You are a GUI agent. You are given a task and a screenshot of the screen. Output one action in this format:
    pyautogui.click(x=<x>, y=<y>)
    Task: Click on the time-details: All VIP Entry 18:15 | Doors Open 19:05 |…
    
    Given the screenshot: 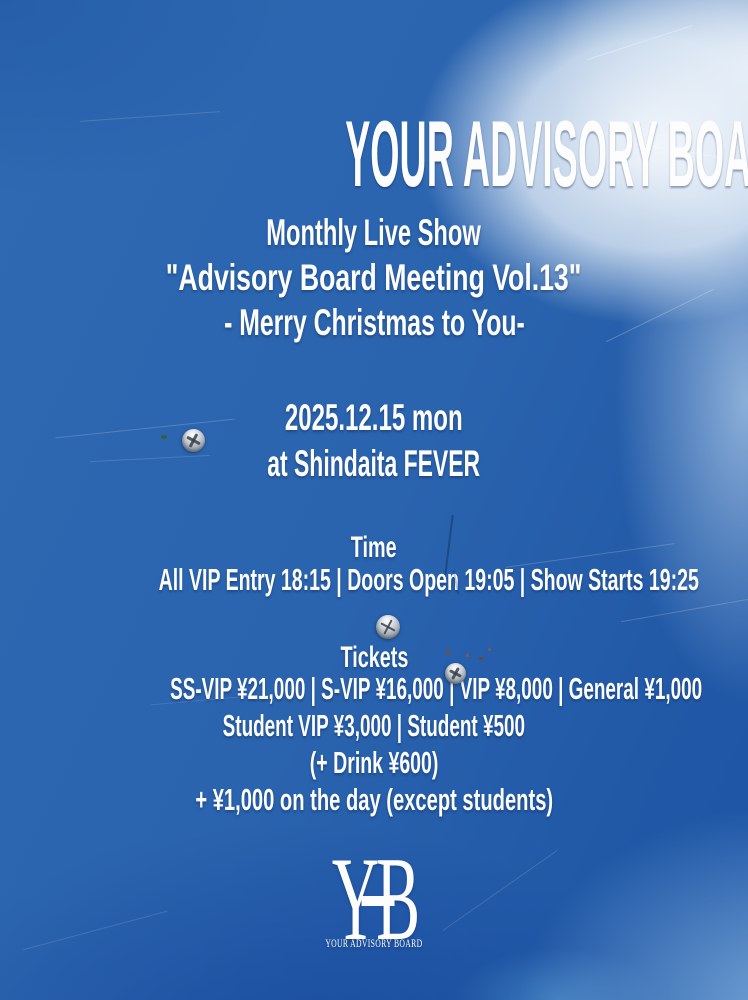 What is the action you would take?
    pyautogui.click(x=374, y=579)
    